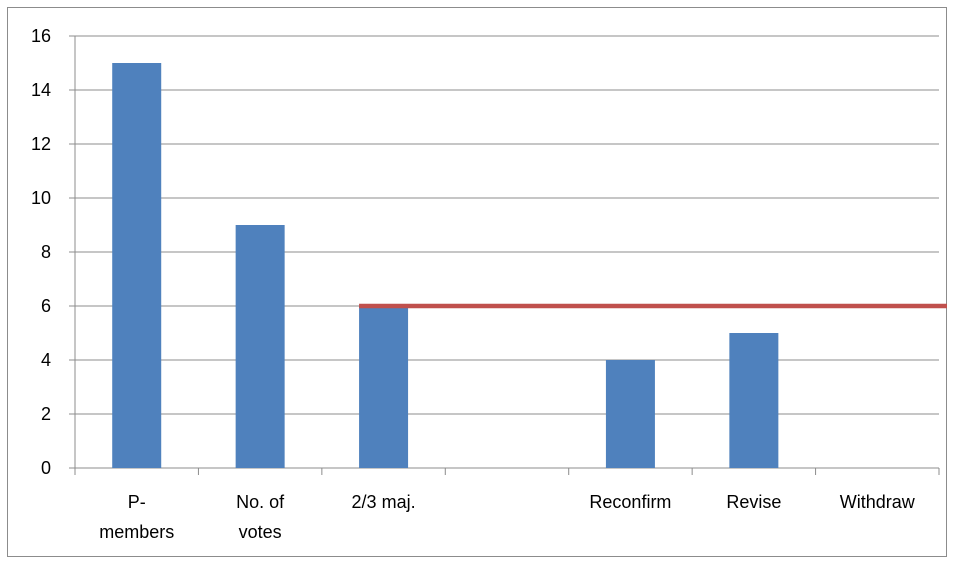  What do you see at coordinates (46, 306) in the screenshot?
I see `y-tick-label: 6` at bounding box center [46, 306].